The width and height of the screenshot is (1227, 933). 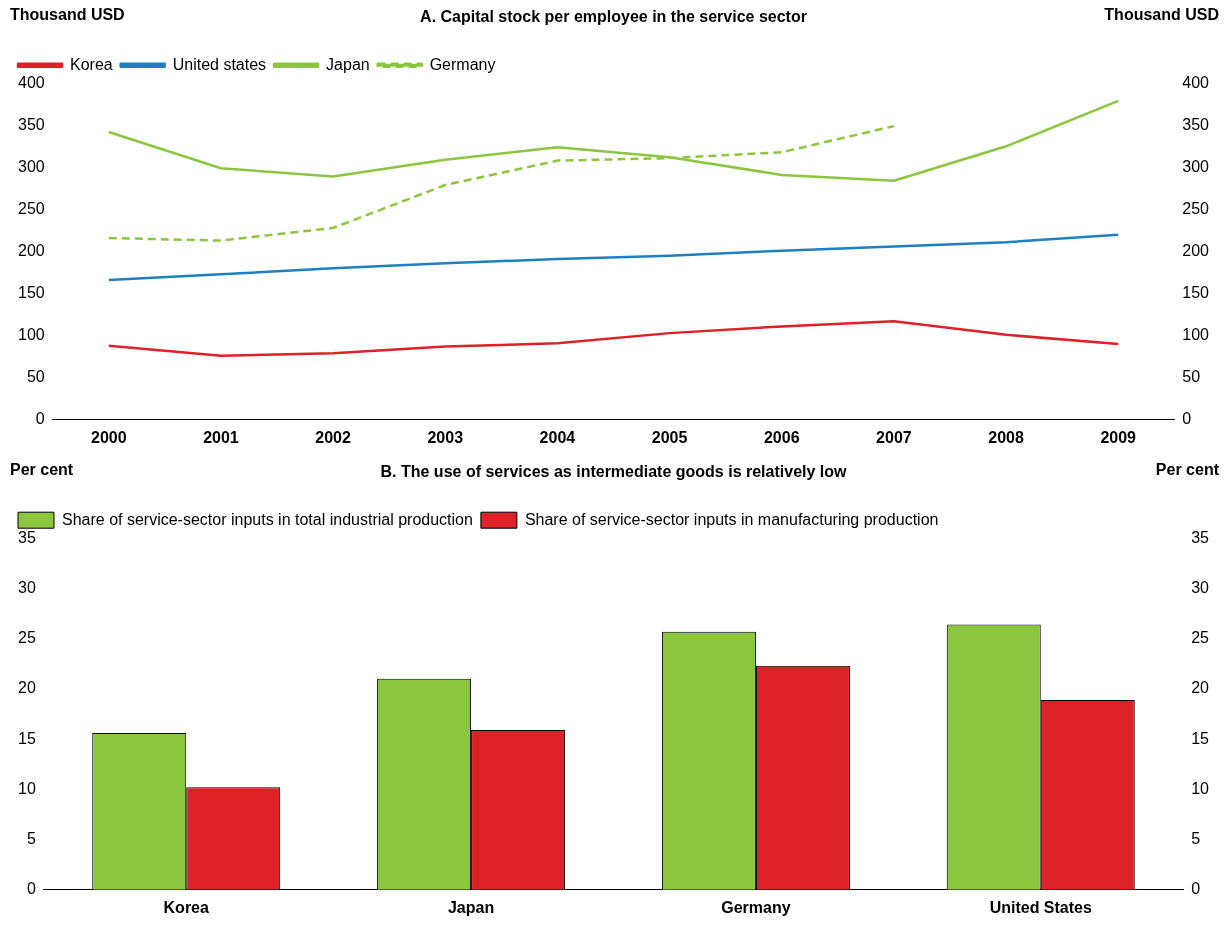 I want to click on y2-tick-label: 30, so click(x=1200, y=587).